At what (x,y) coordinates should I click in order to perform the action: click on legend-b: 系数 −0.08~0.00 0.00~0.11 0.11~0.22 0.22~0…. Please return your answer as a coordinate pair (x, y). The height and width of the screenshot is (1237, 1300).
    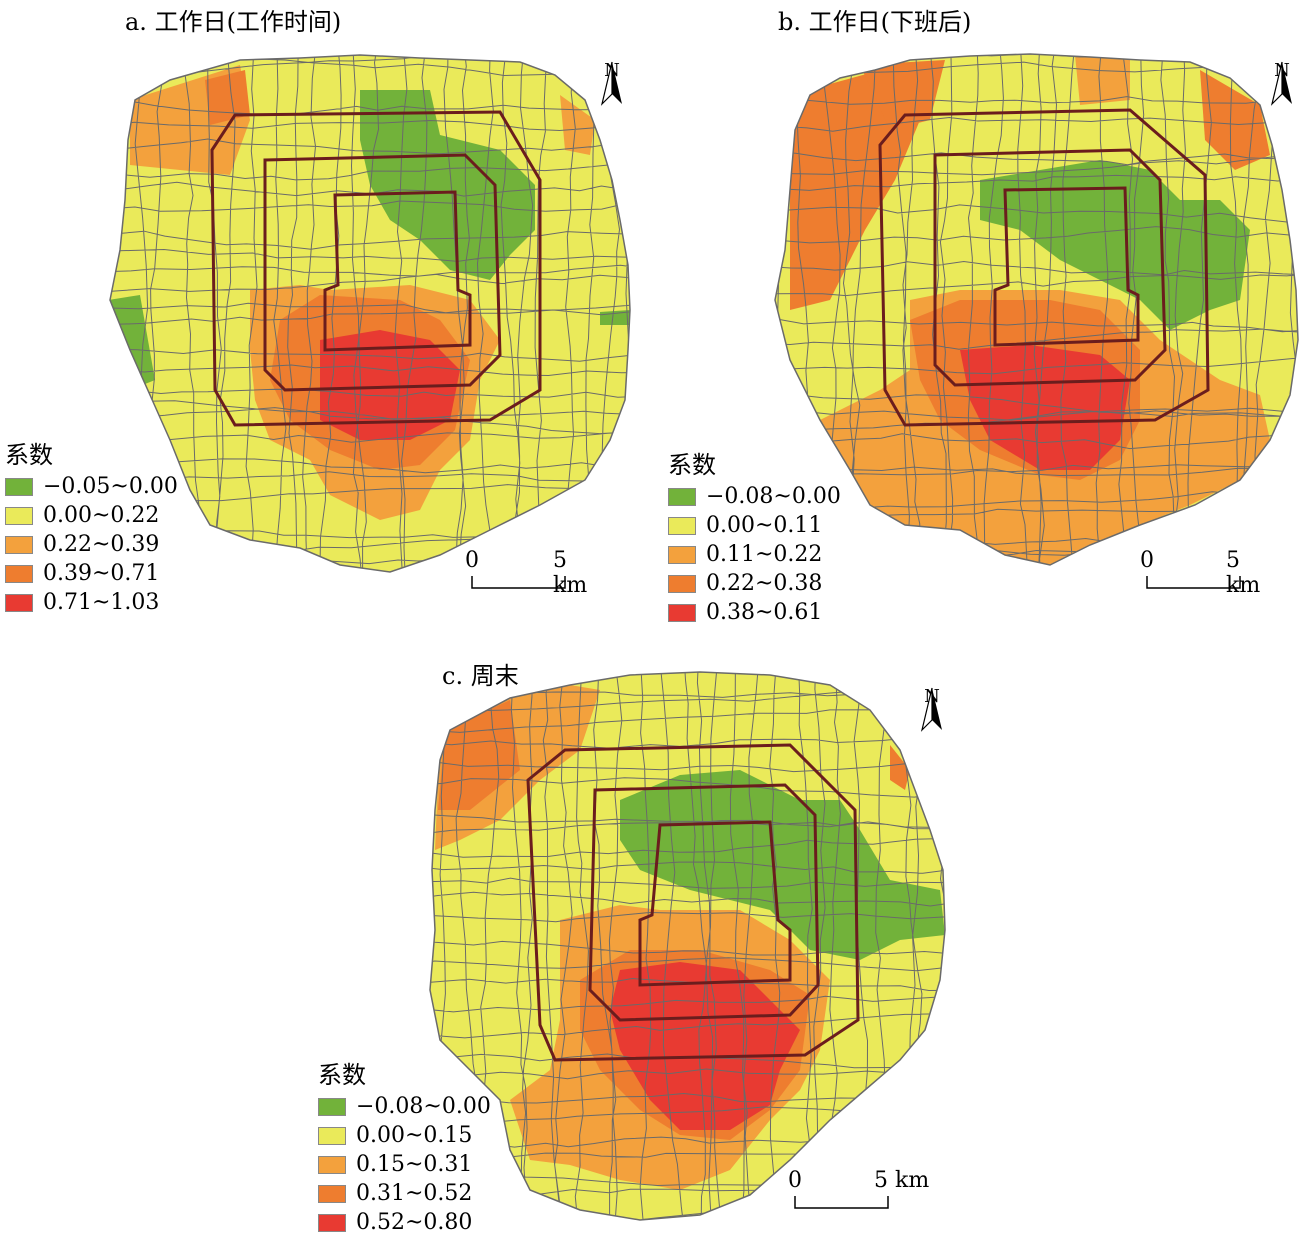
    Looking at the image, I should click on (754, 536).